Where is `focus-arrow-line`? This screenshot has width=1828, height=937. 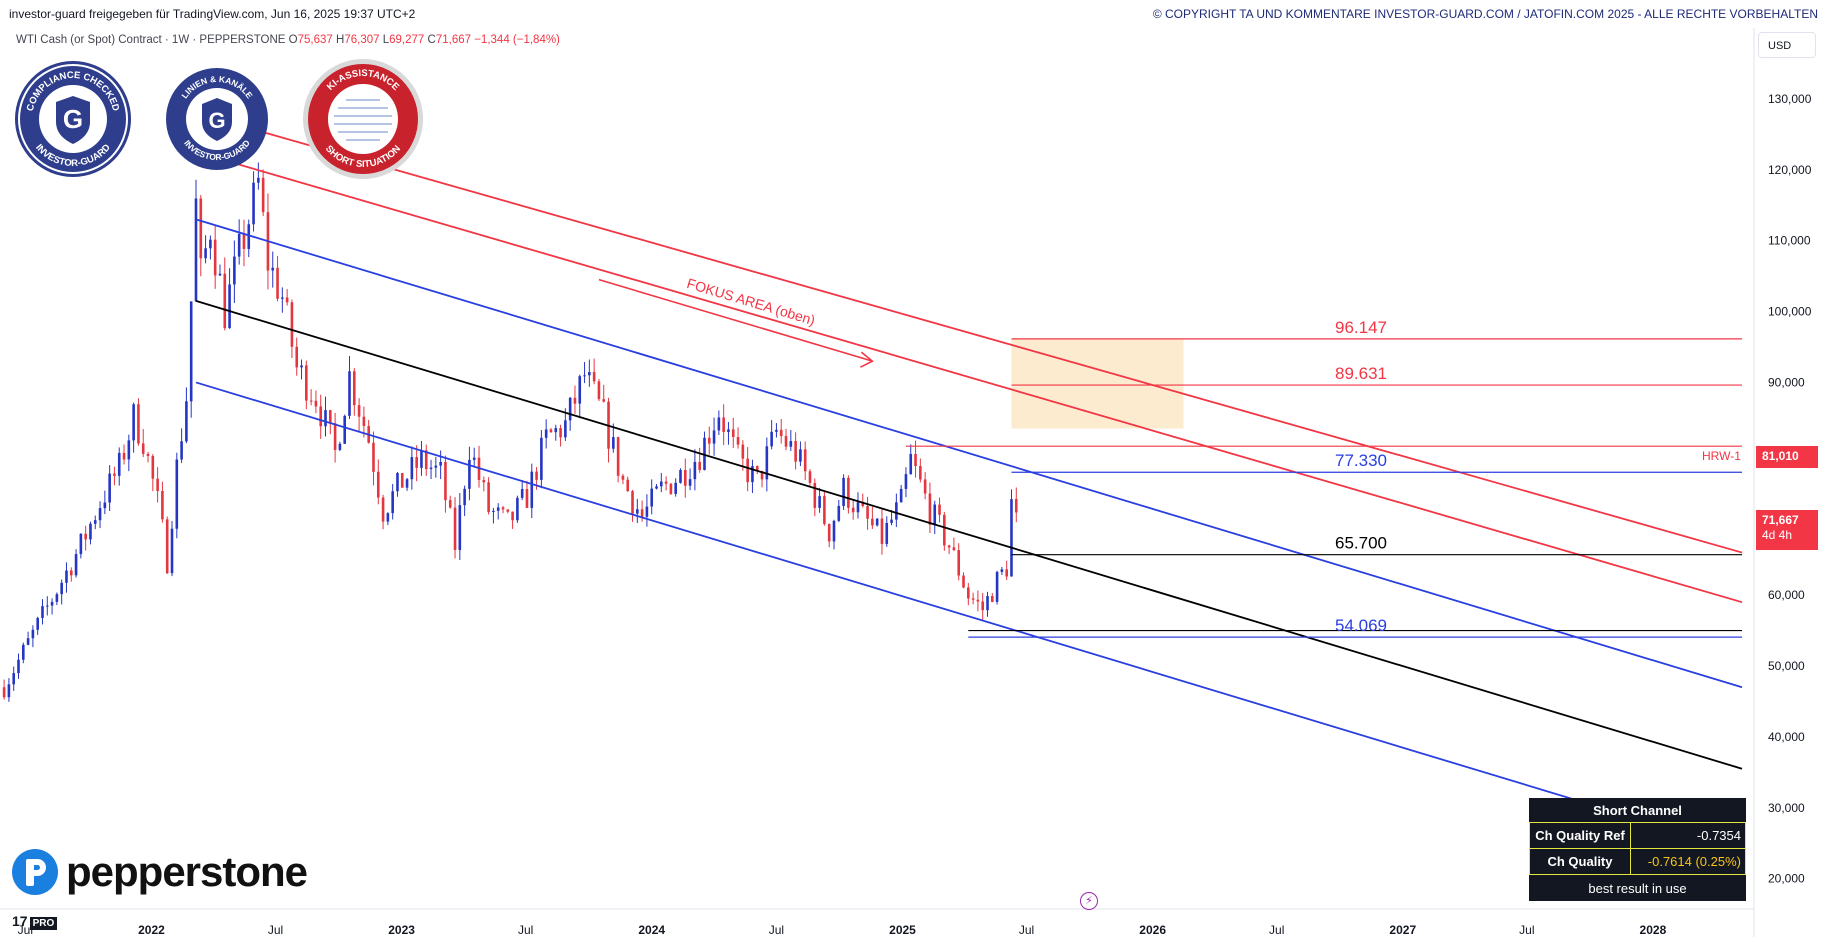 focus-arrow-line is located at coordinates (735, 320).